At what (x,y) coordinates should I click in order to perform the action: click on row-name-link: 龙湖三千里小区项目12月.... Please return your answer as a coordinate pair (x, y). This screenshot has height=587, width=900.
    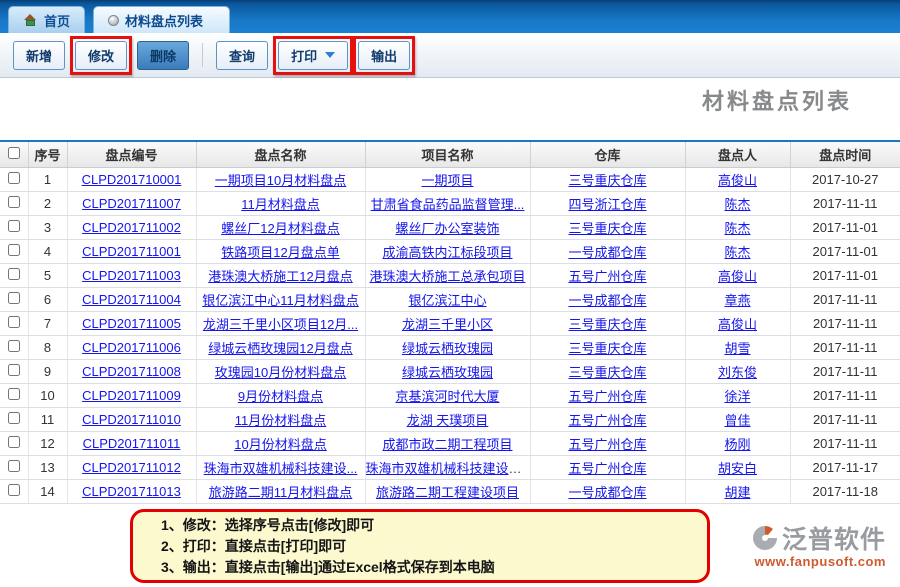
    Looking at the image, I should click on (280, 324).